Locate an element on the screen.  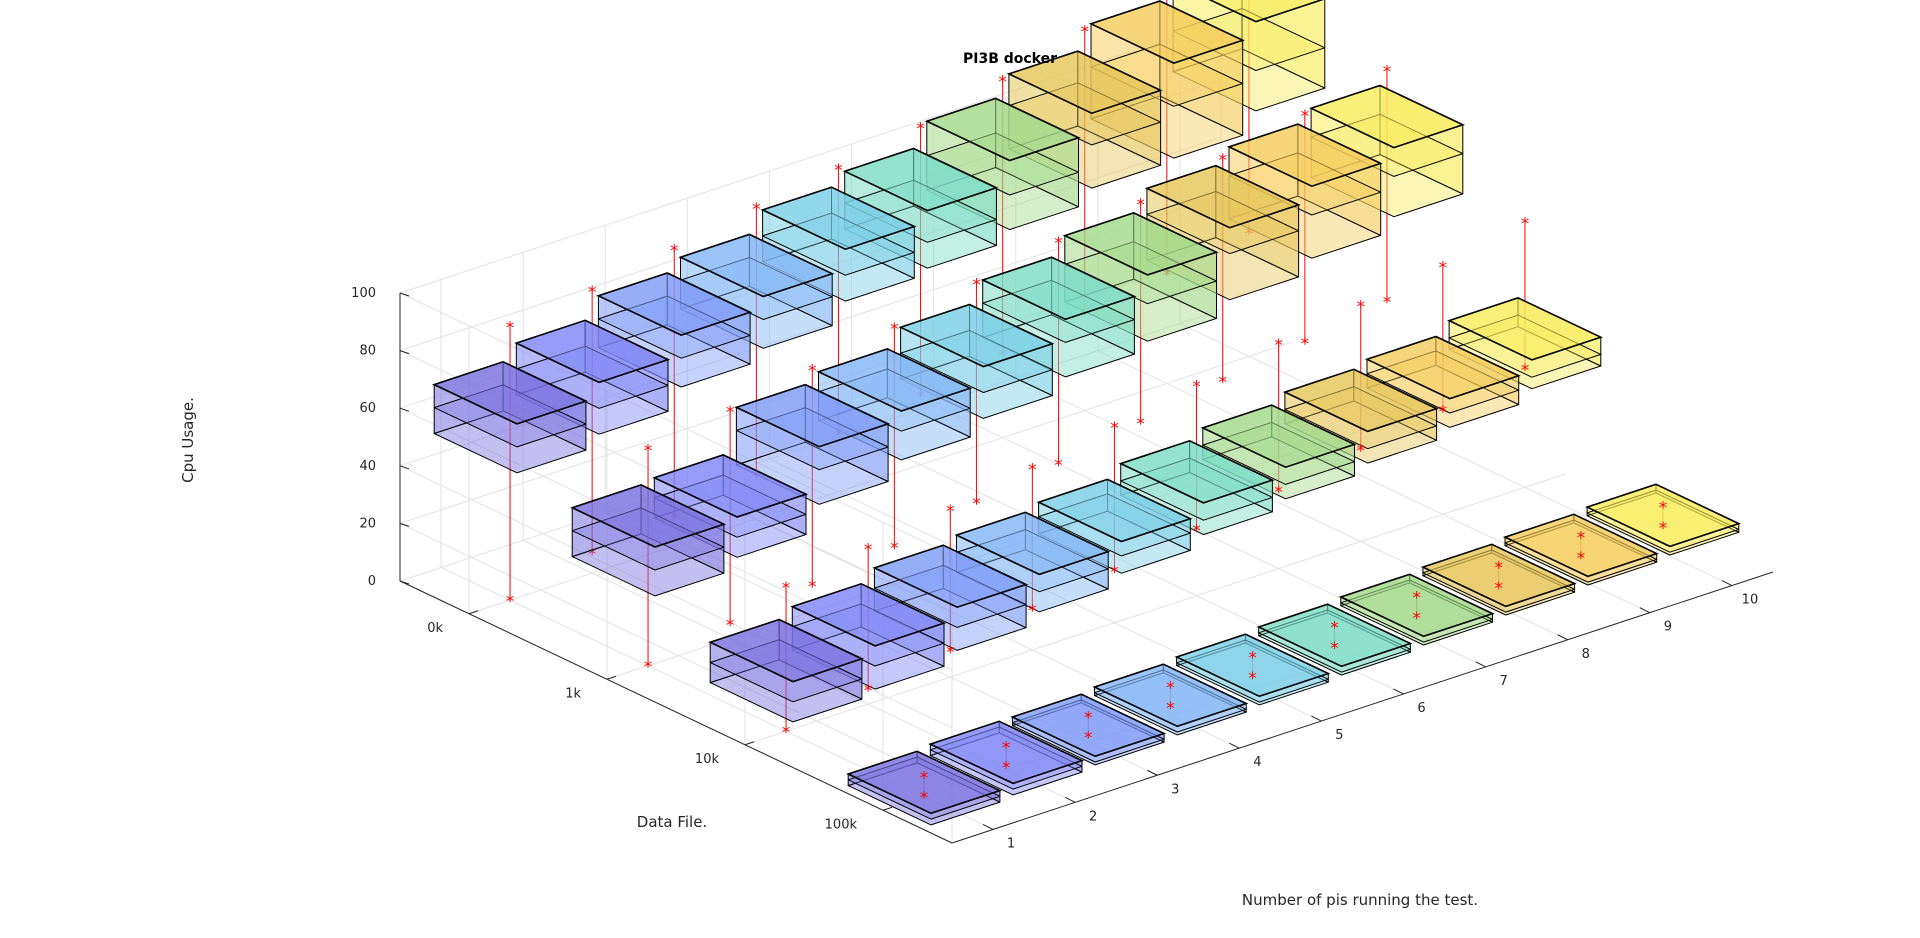
y-axis-label: Data File. is located at coordinates (672, 822).